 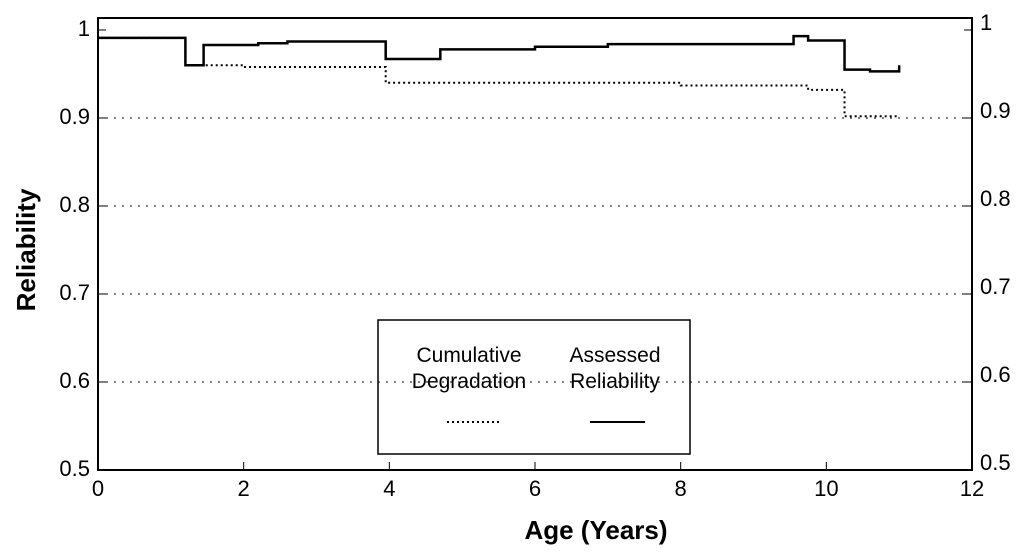 What do you see at coordinates (995, 286) in the screenshot?
I see `y2-tick-label: 0.7` at bounding box center [995, 286].